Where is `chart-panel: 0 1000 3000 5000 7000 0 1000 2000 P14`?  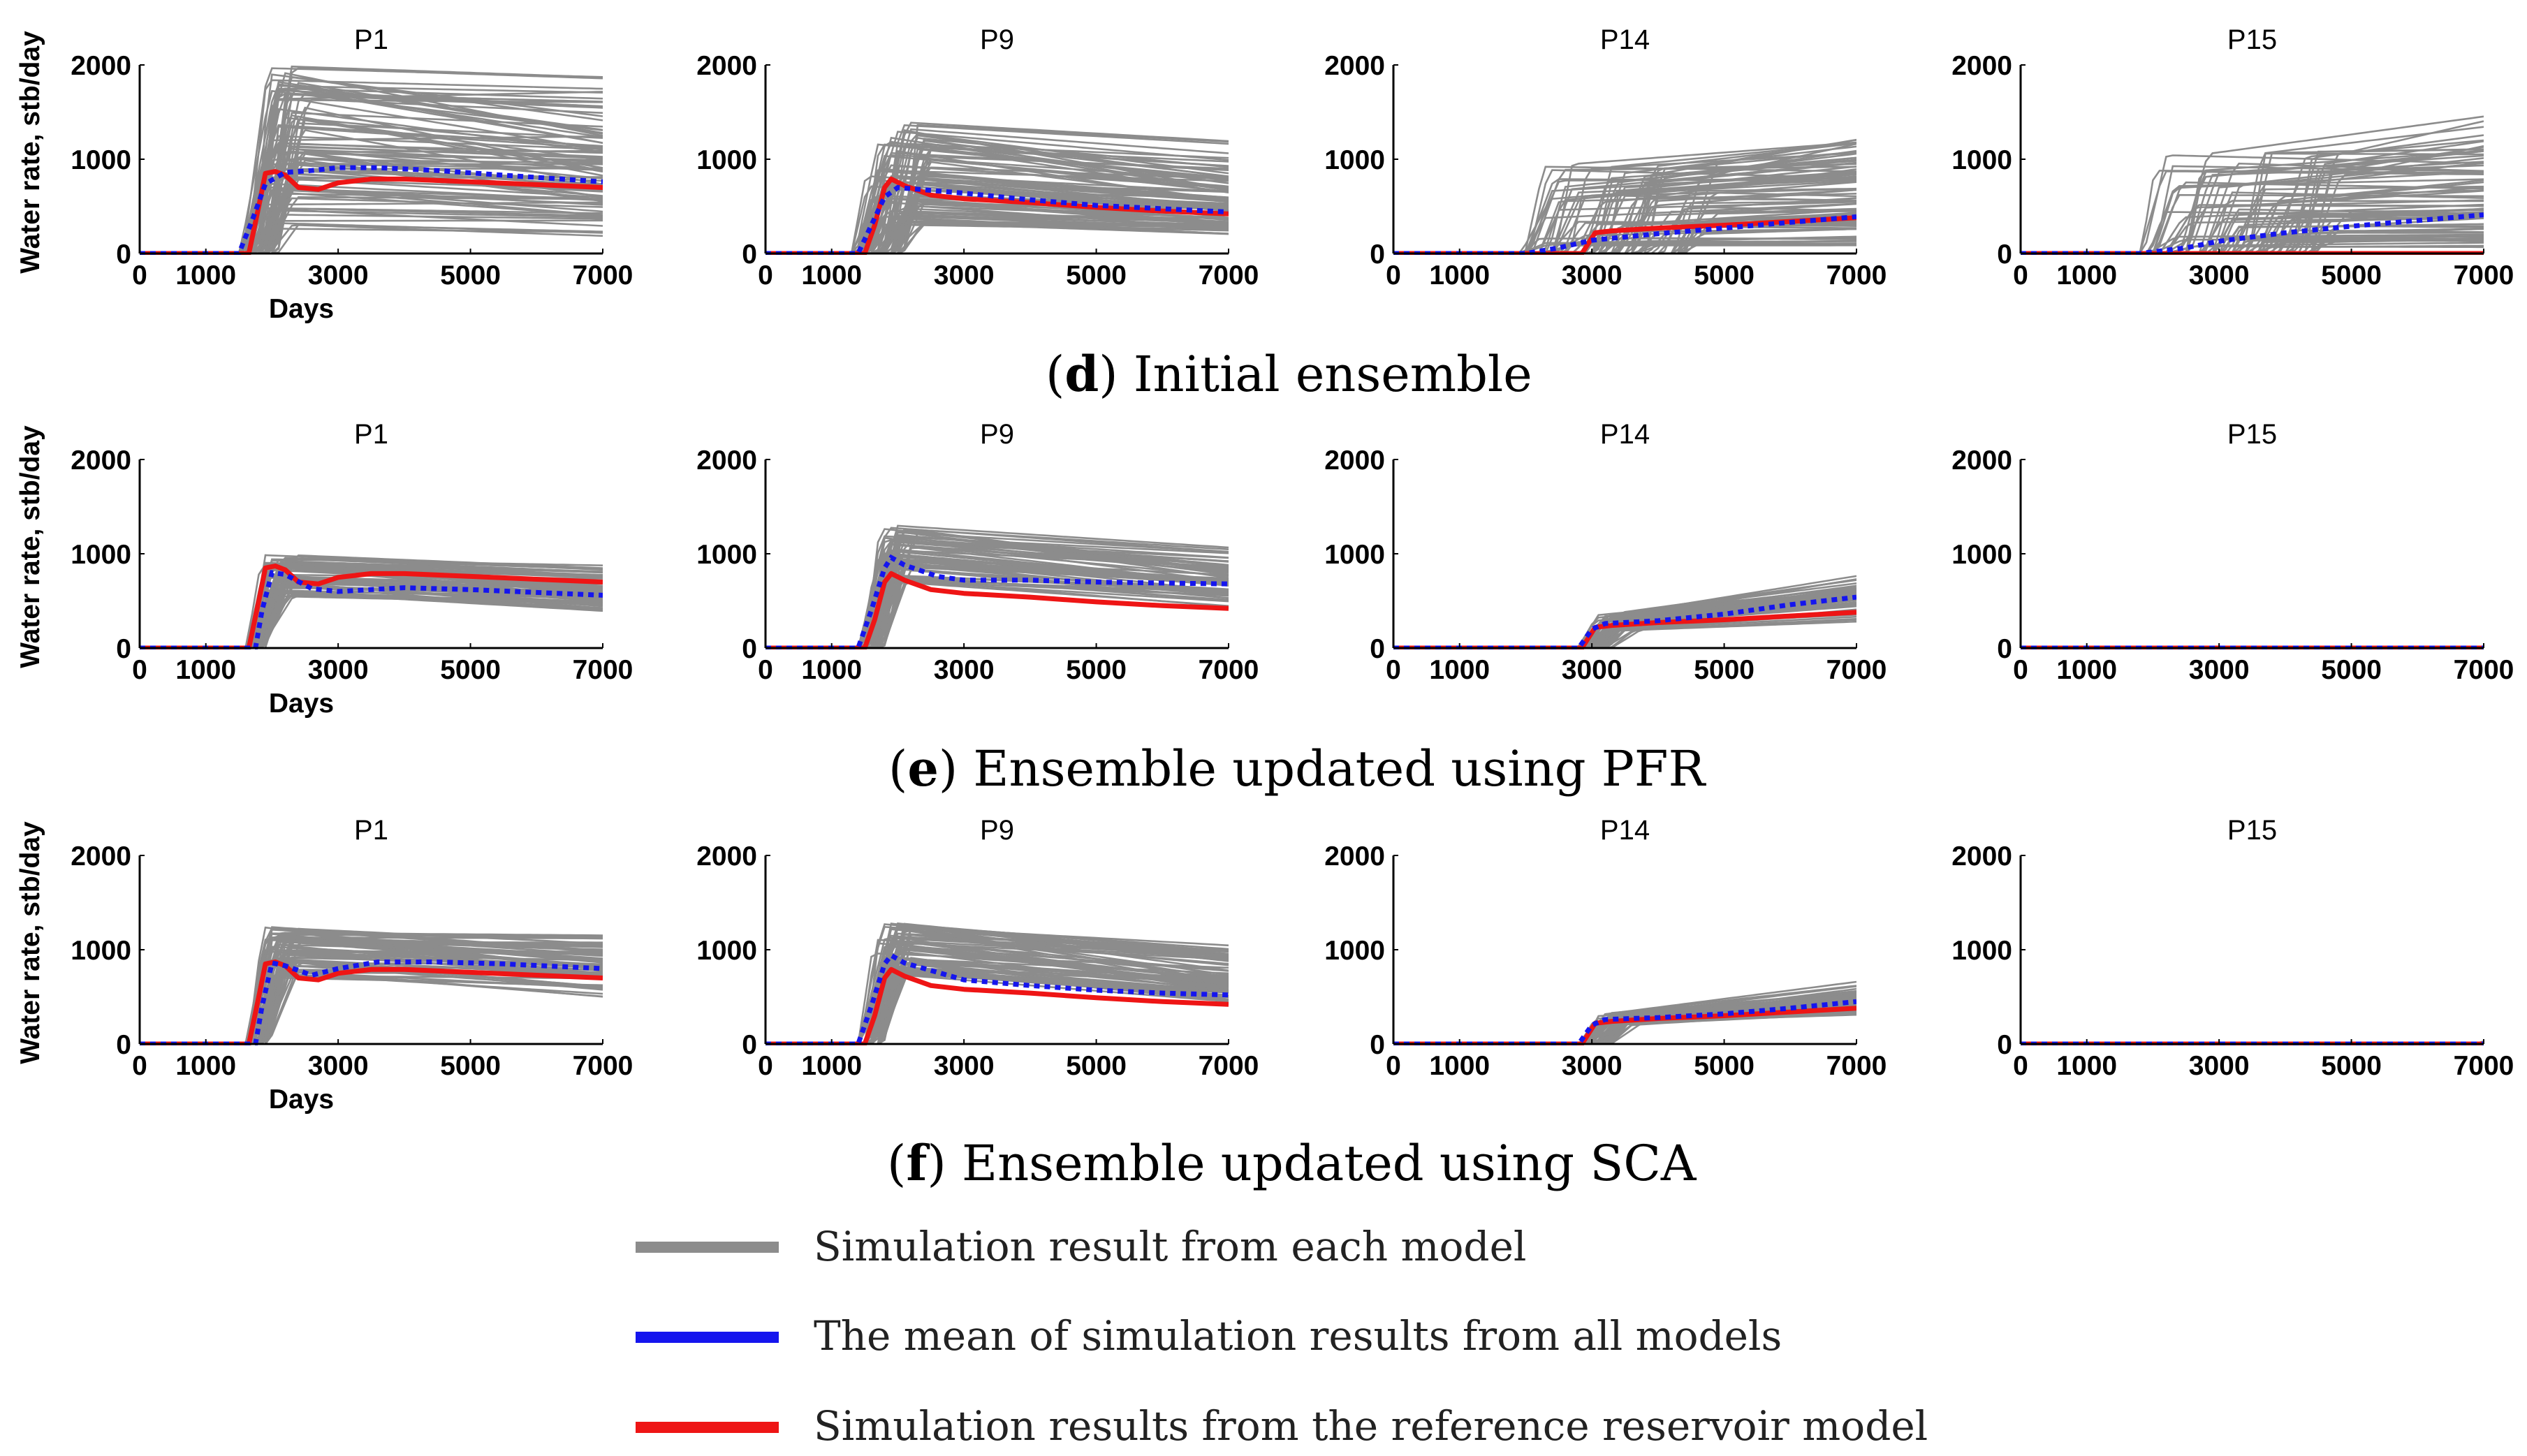 chart-panel: 0 1000 3000 5000 7000 0 1000 2000 P14 is located at coordinates (1605, 552).